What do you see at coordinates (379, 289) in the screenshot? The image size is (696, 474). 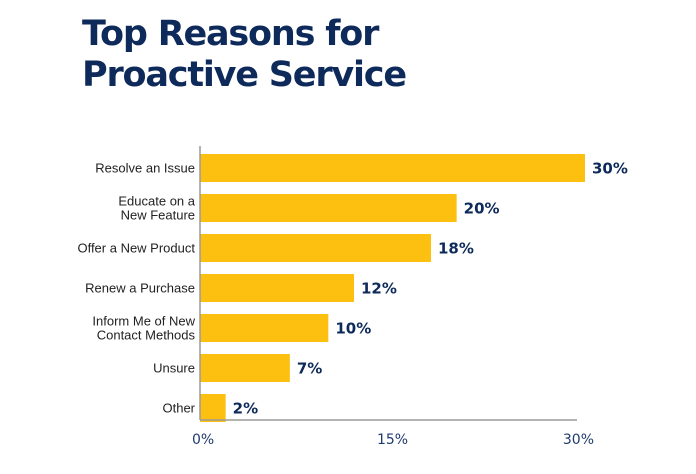 I see `value-label: 12%` at bounding box center [379, 289].